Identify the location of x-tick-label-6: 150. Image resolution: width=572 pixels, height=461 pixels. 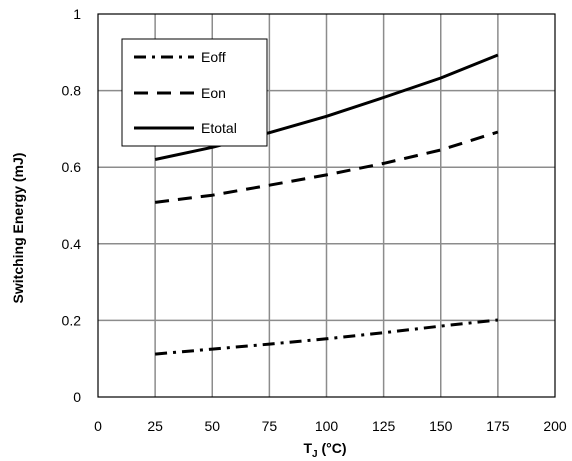
(441, 426).